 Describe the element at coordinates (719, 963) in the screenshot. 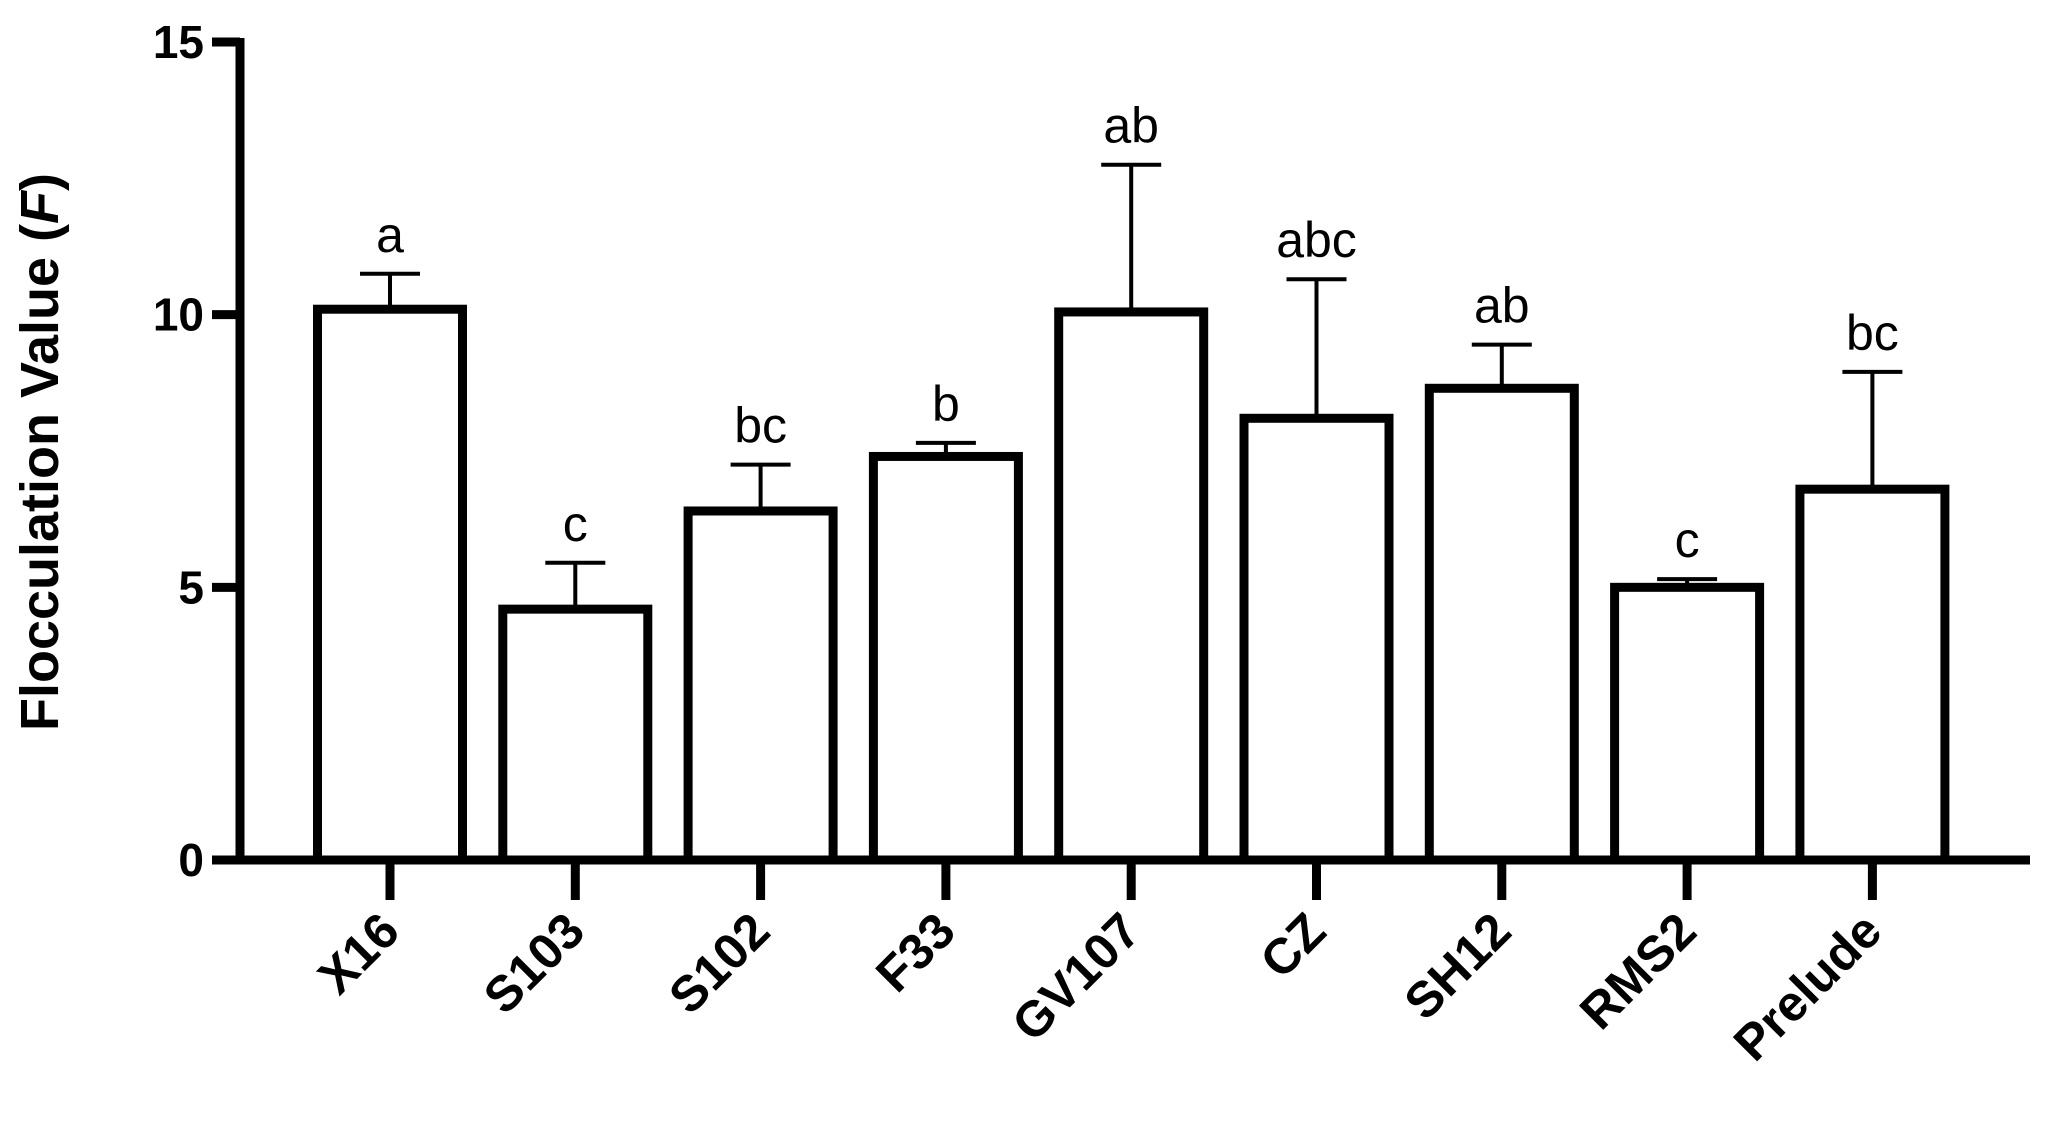

I see `x-tick-label: S102` at that location.